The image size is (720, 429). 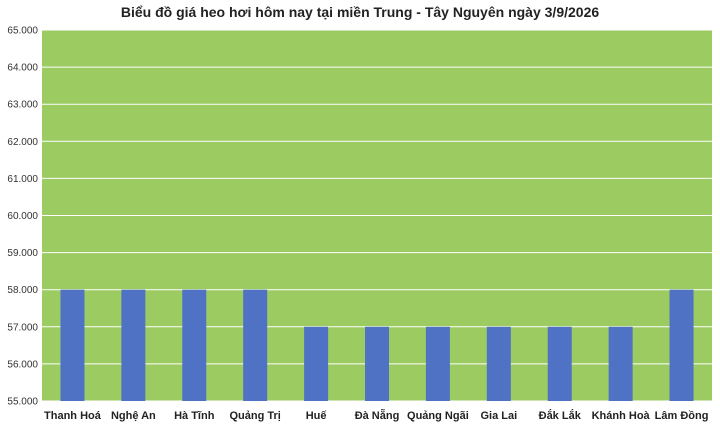 I want to click on y-tick-label: 65.000, so click(x=22, y=31).